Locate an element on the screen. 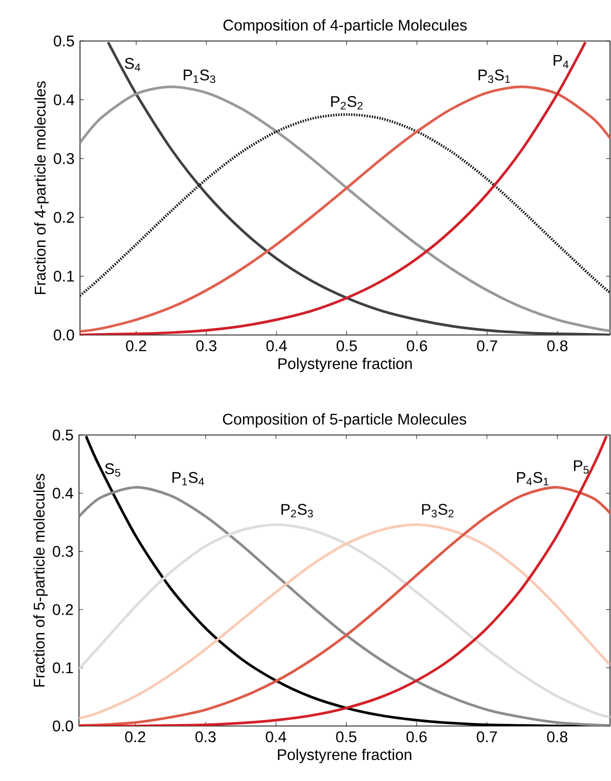 The image size is (611, 781). series-label: P$_{4}$S$_{1}$ is located at coordinates (532, 479).